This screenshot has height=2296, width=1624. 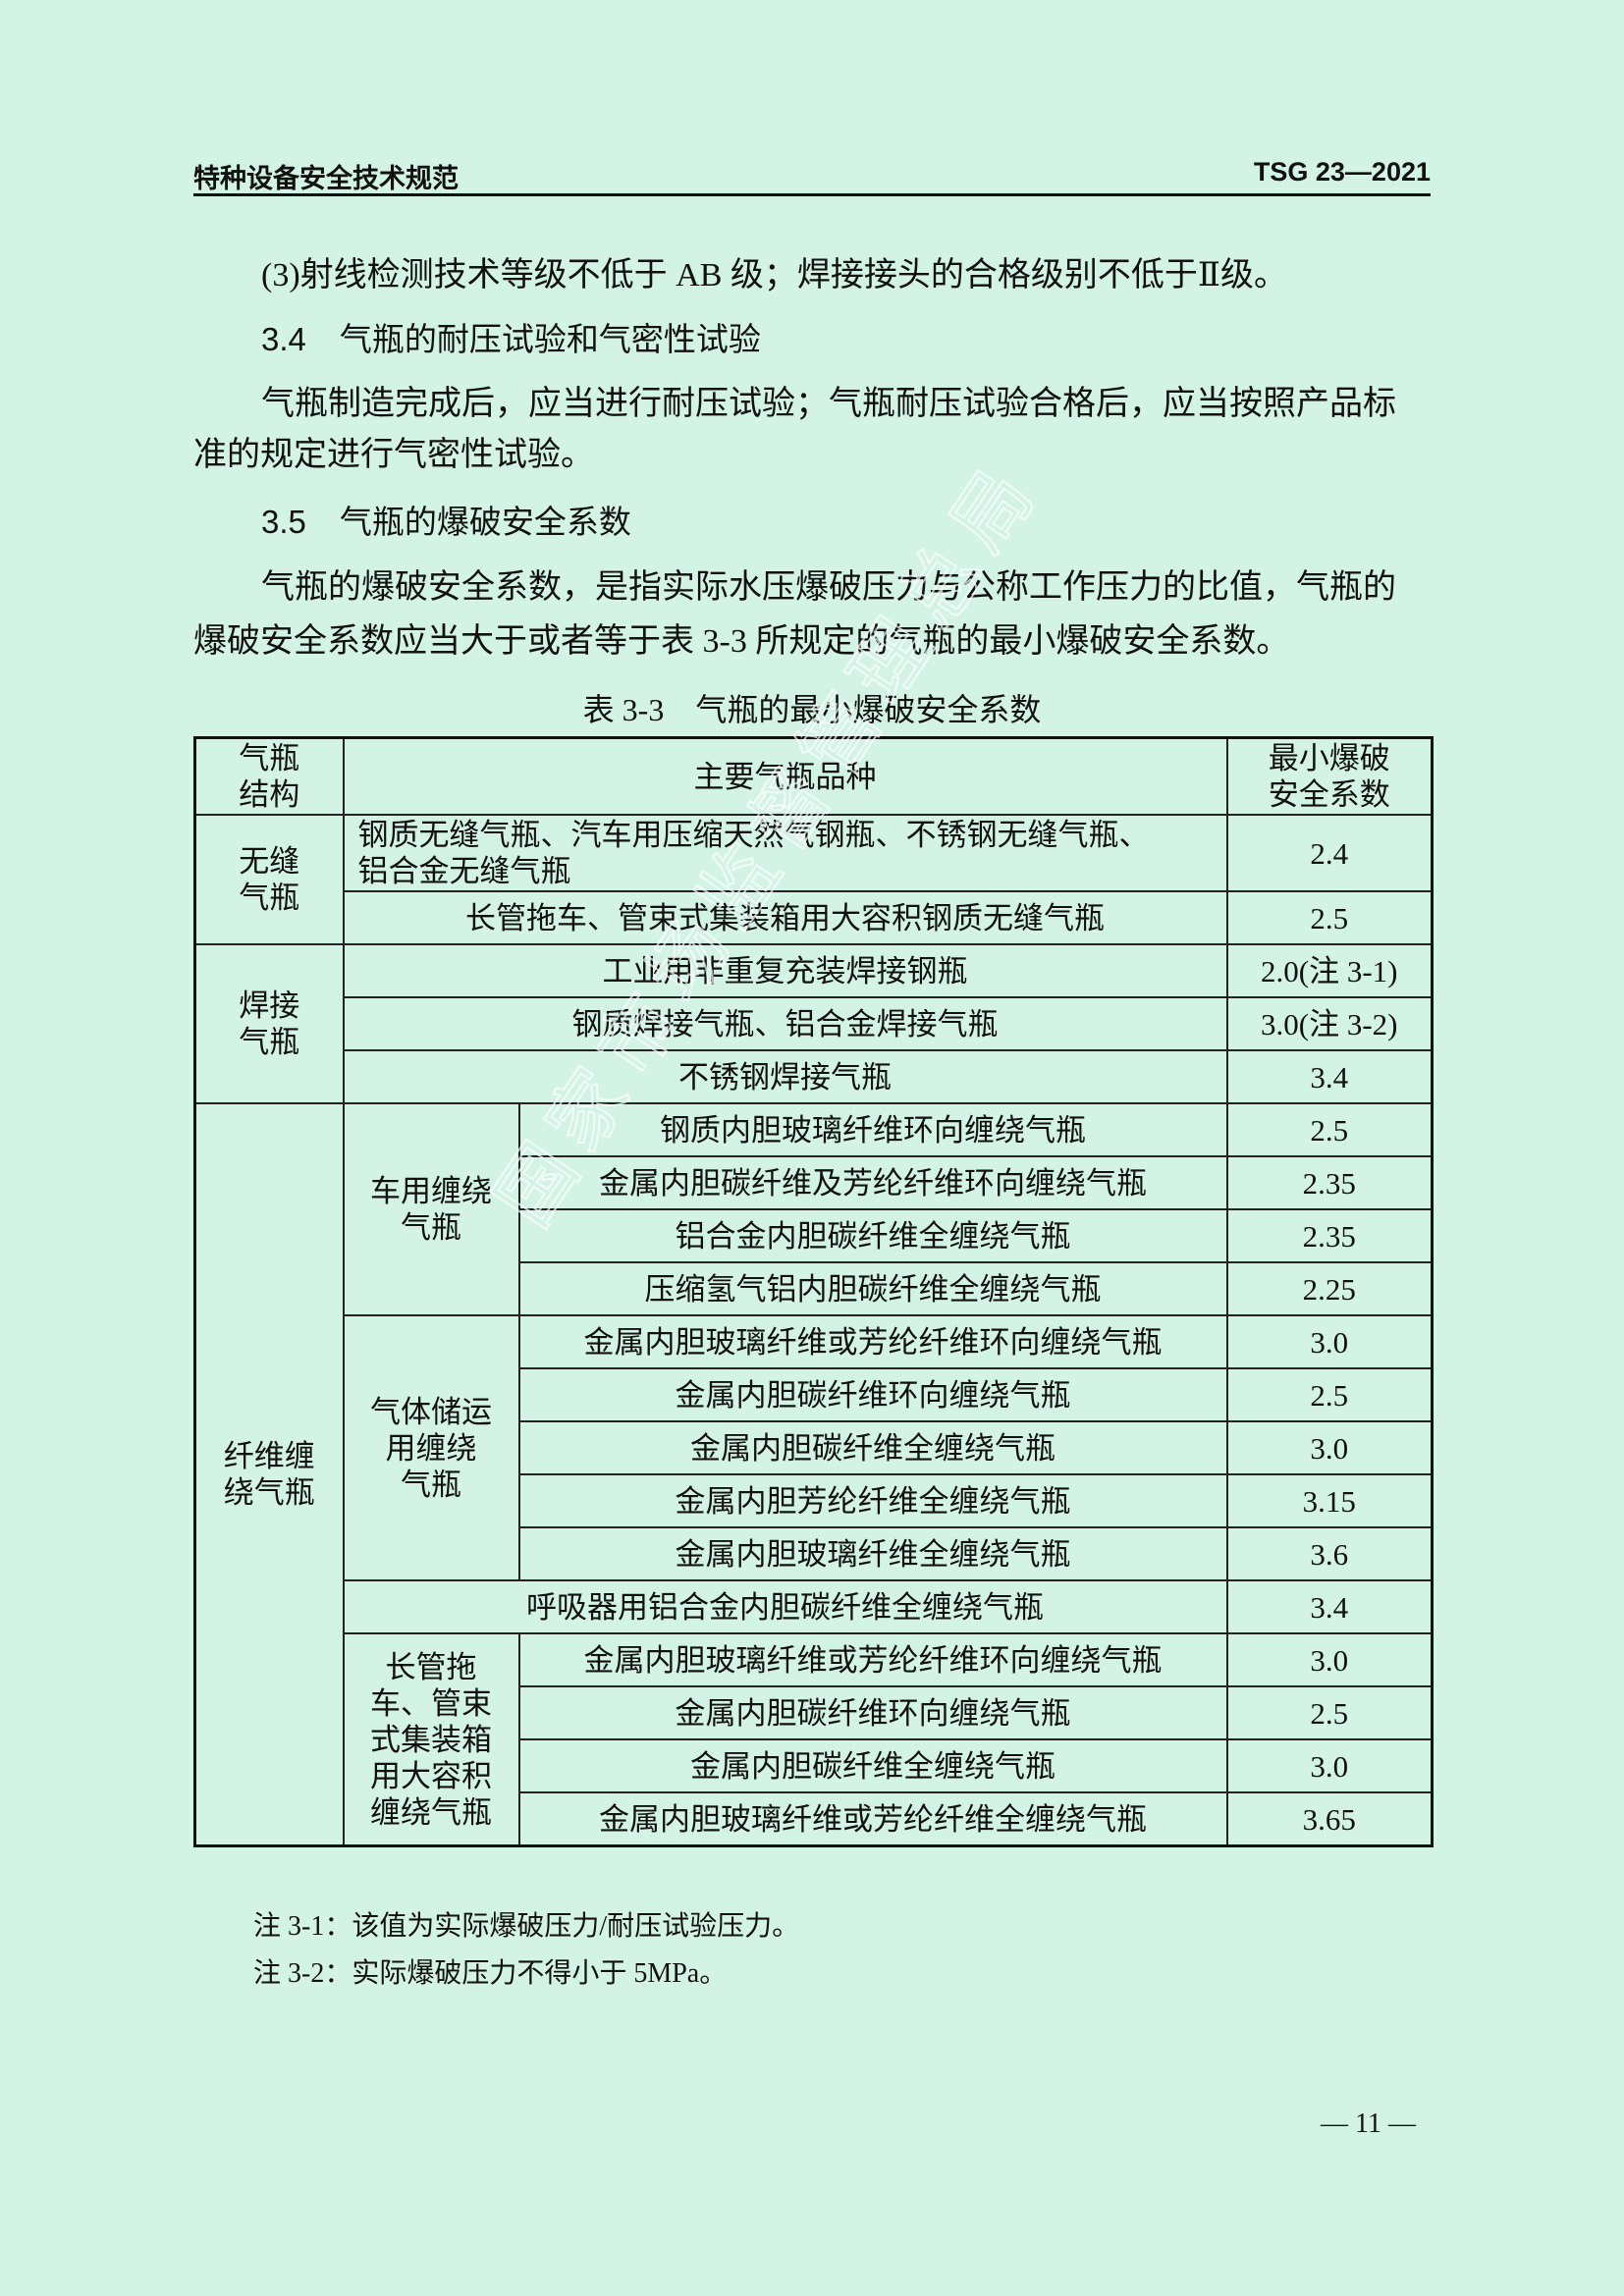 I want to click on table-row: 焊接 气瓶 工业用非重复充装焊接钢瓶 2.0(注 3-1), so click(x=813, y=1023).